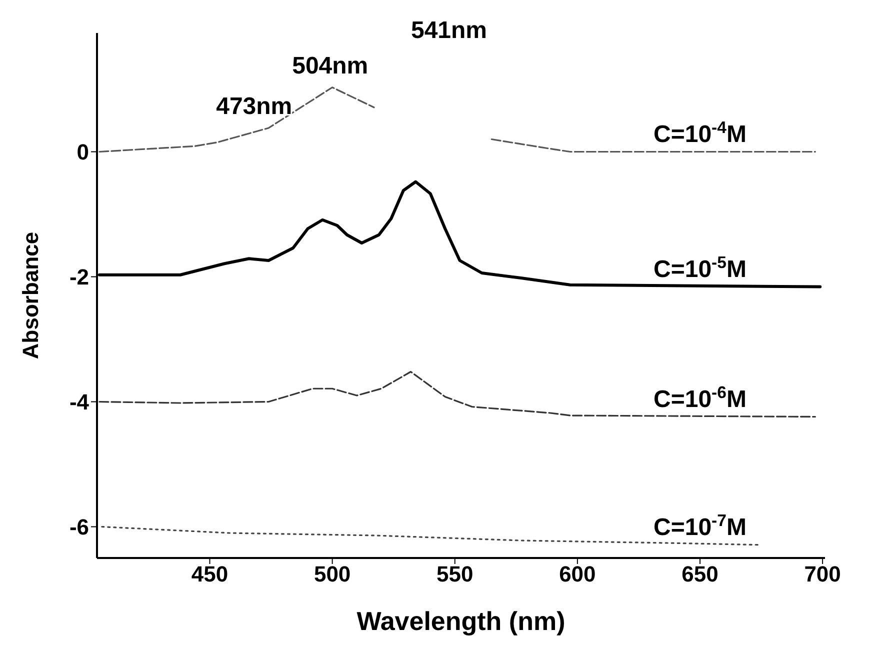 This screenshot has width=873, height=658. Describe the element at coordinates (330, 66) in the screenshot. I see `annotation: 504nm` at that location.